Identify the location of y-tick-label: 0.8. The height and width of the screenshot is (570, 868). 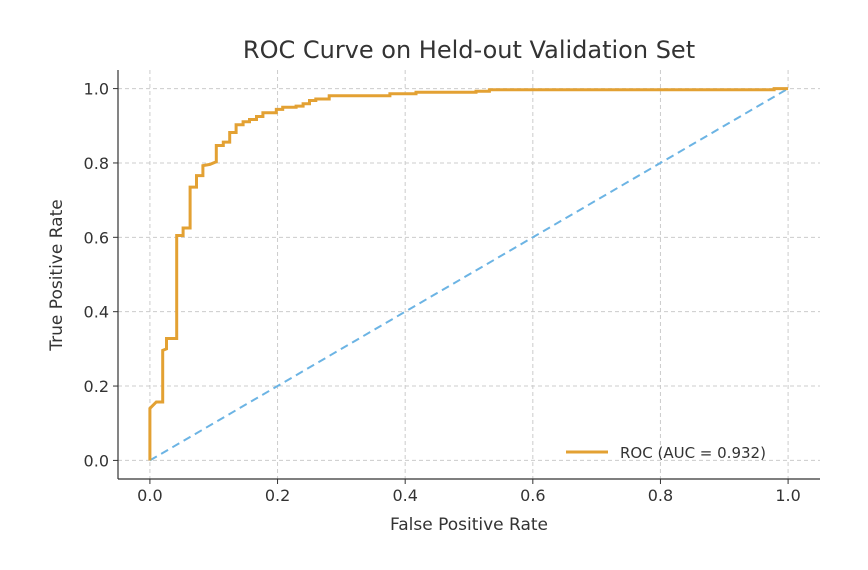
(96, 163).